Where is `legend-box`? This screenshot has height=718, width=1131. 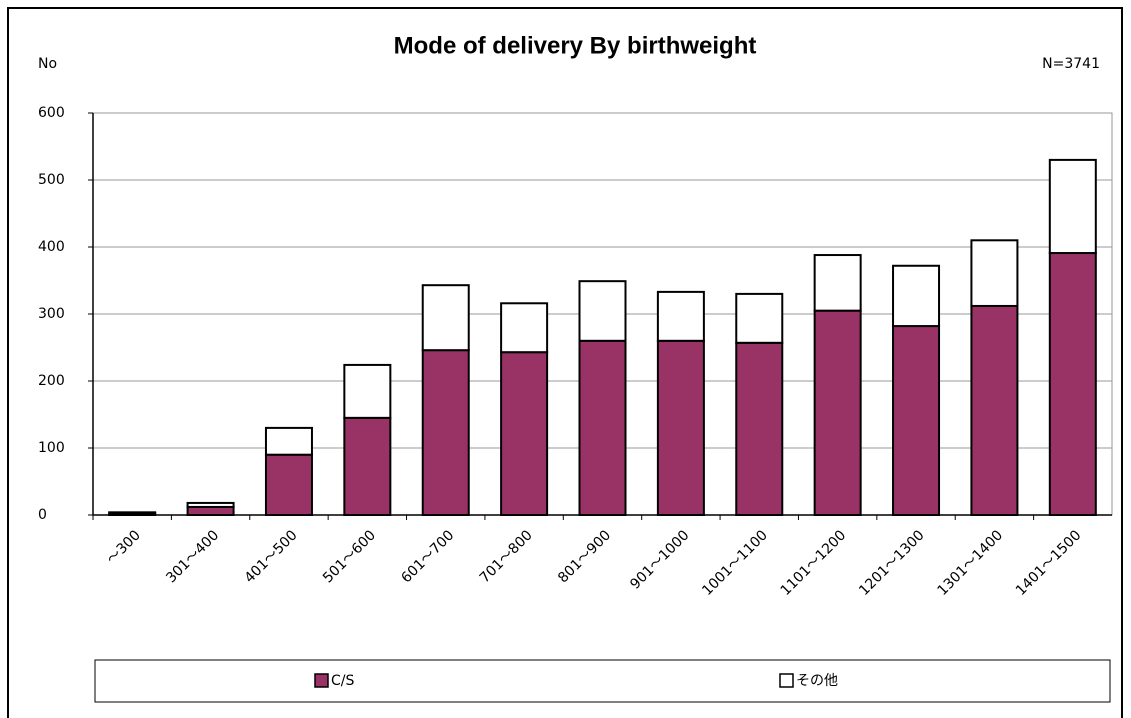
legend-box is located at coordinates (602, 681).